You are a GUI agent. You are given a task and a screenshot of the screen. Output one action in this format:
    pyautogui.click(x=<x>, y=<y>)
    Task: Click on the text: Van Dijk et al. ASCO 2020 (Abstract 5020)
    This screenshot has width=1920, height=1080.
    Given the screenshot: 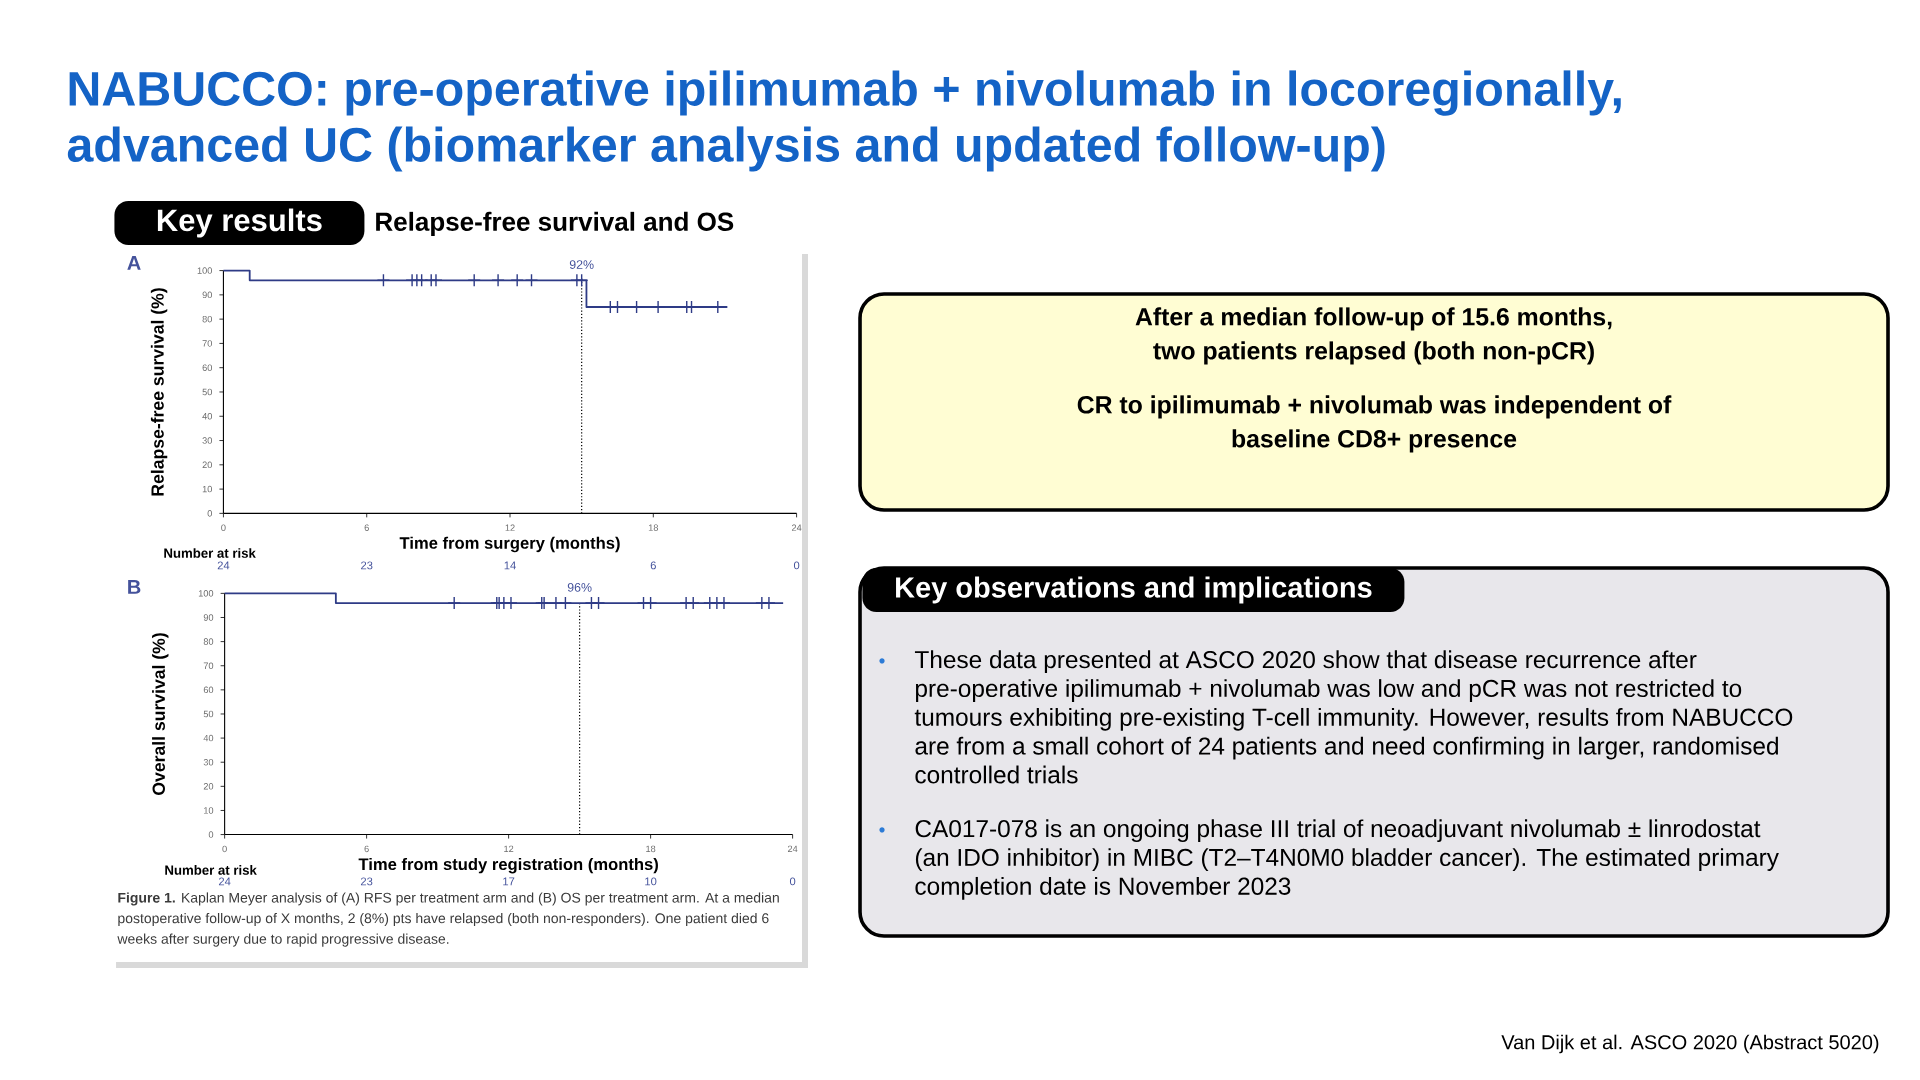 What is the action you would take?
    pyautogui.click(x=1690, y=1044)
    